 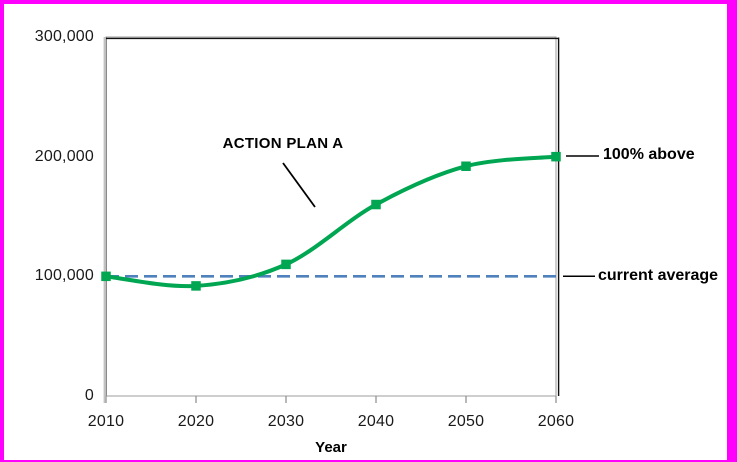 I want to click on x-axis-ticks, so click(x=331, y=399).